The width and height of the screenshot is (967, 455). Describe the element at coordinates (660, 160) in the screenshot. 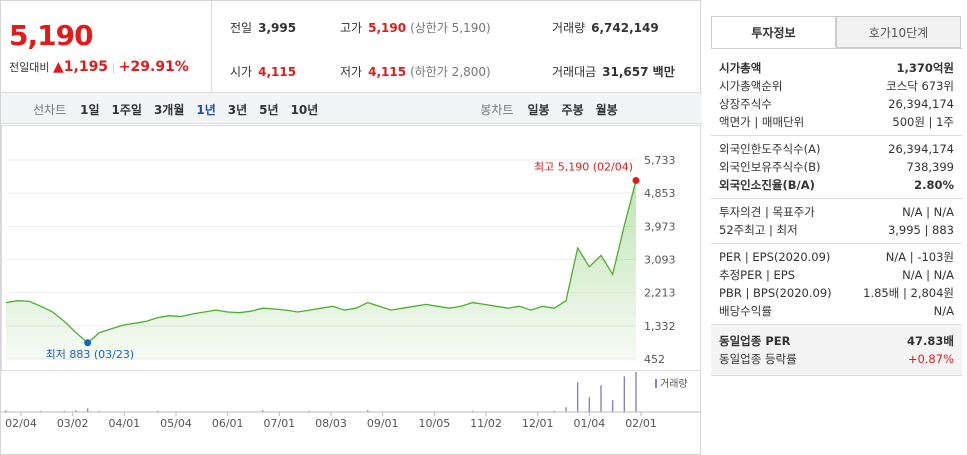

I see `y-tick-label: 5,733` at that location.